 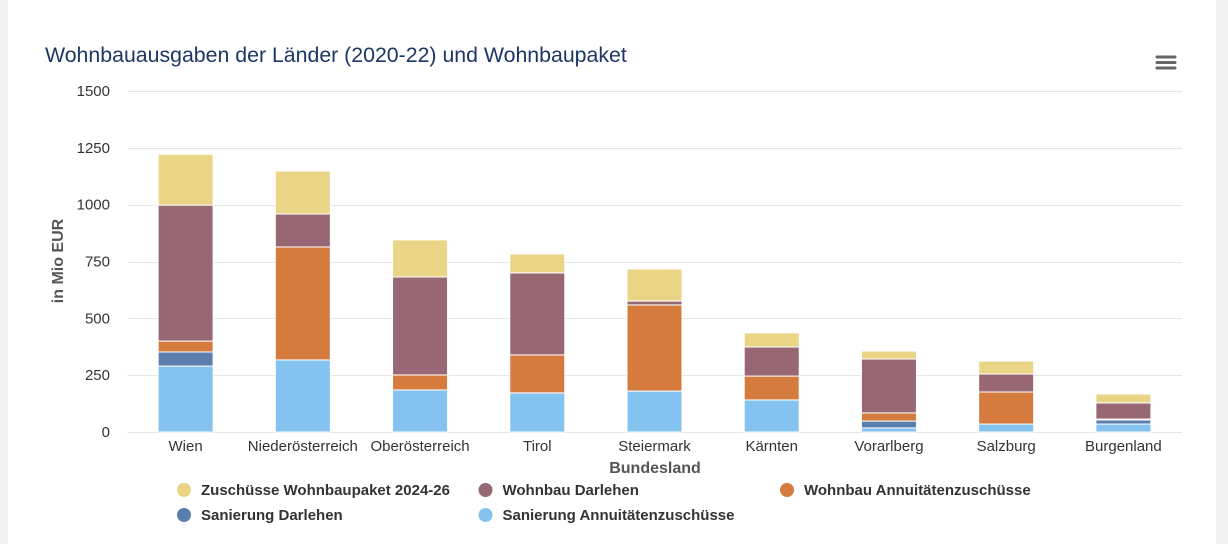 What do you see at coordinates (654, 446) in the screenshot?
I see `x-tick-label-steiermark: Steiermark` at bounding box center [654, 446].